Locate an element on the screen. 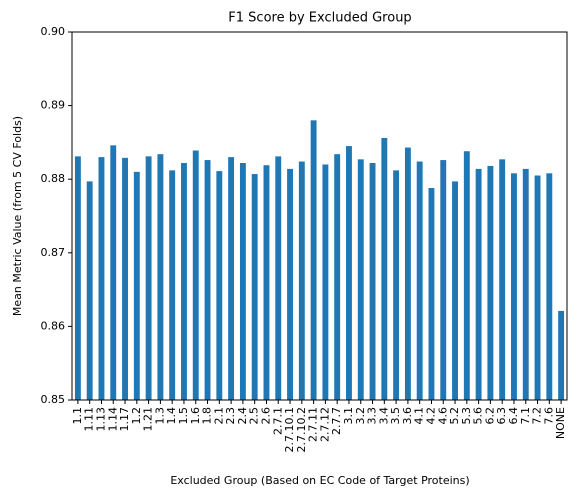  x-tick-label: 2.3 is located at coordinates (230, 416).